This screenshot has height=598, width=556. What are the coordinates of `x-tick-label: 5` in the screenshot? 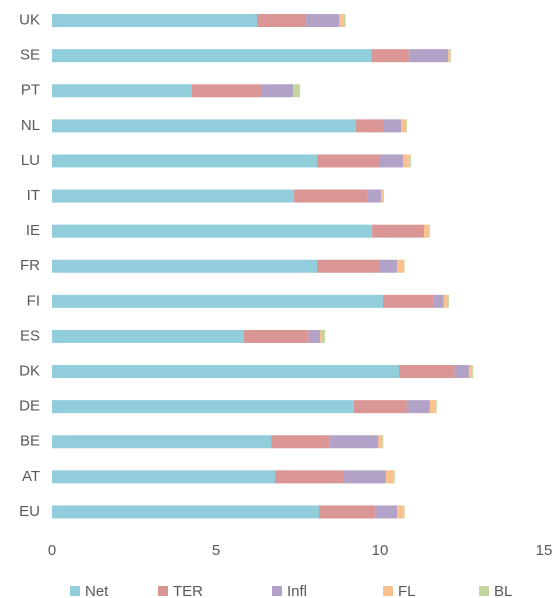 It's located at (216, 550).